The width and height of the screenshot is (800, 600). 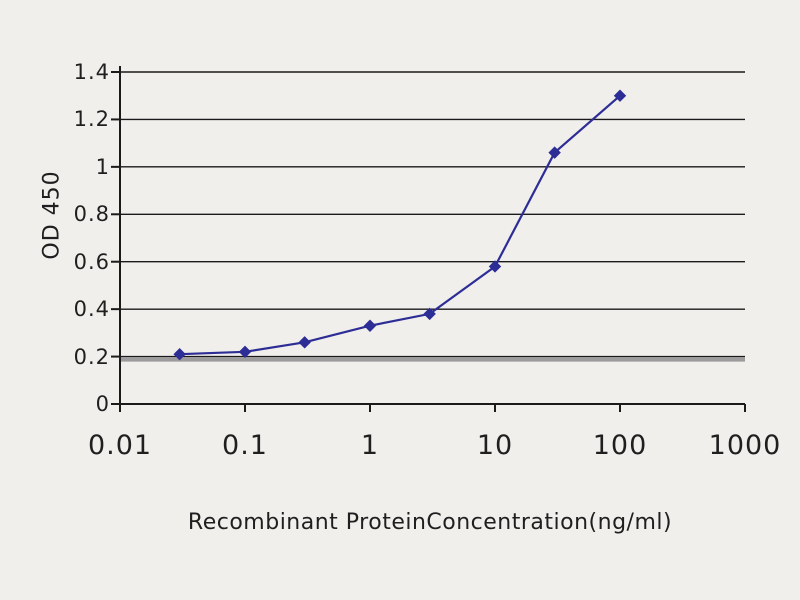 I want to click on y-tick-label: 0.6, so click(x=91, y=262).